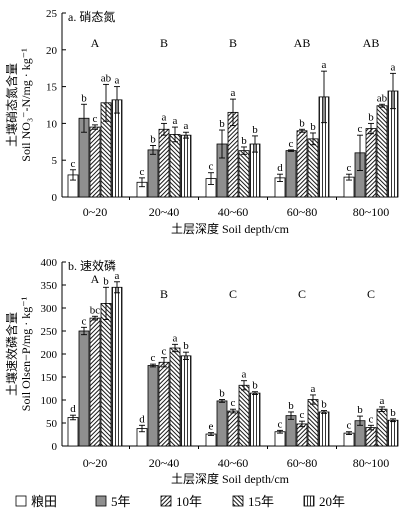  What do you see at coordinates (382, 409) in the screenshot?
I see `phosphorus-error-bar-80-100-15yr` at bounding box center [382, 409].